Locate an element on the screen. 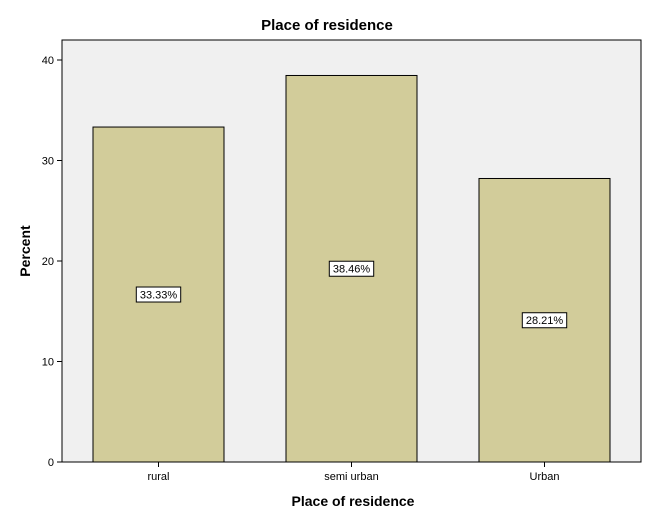 This screenshot has height=525, width=654. x-axis-title: Place of residence is located at coordinates (353, 501).